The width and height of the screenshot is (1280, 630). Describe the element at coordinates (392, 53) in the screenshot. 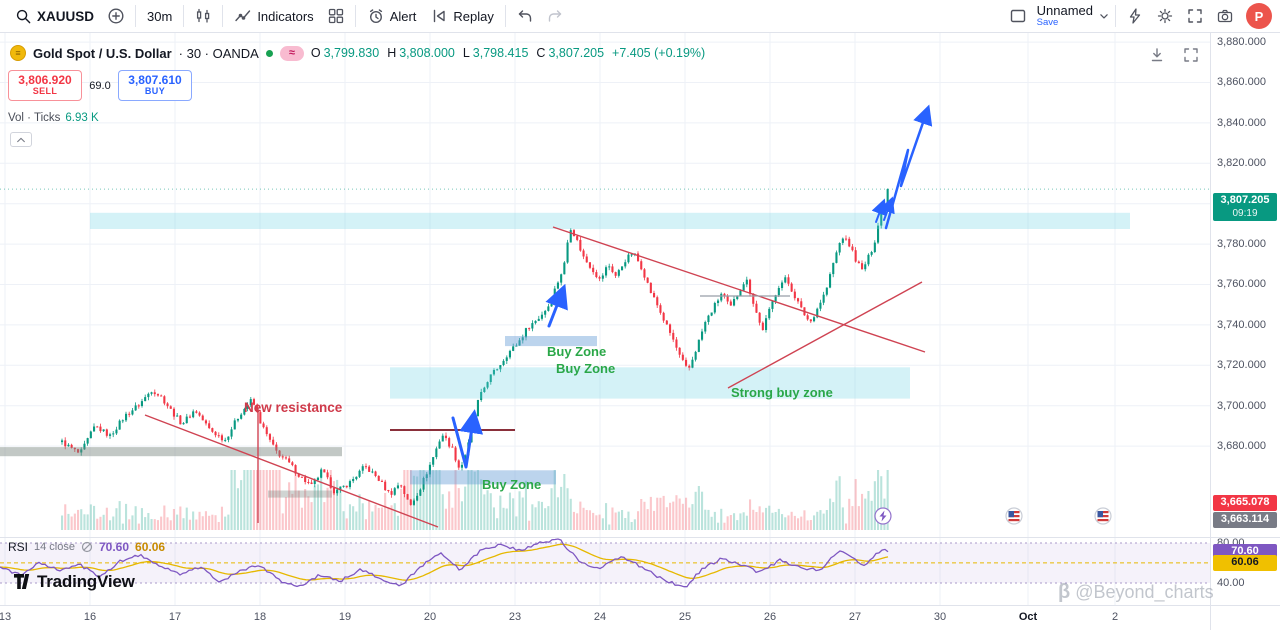

I see `high-label: H` at that location.